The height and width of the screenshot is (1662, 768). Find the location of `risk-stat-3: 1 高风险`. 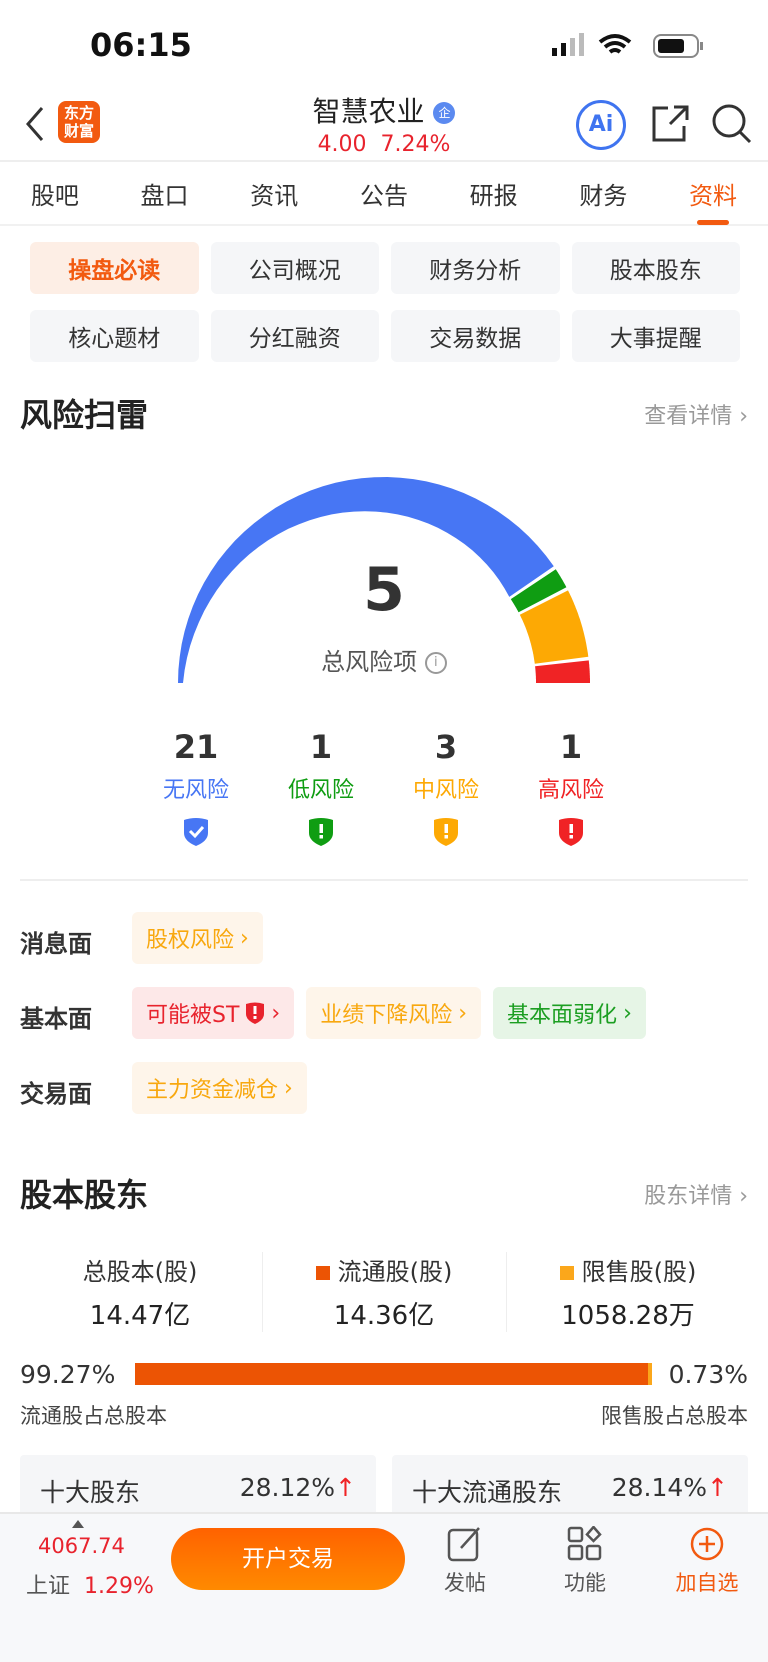

risk-stat-3: 1 高风险 is located at coordinates (571, 789).